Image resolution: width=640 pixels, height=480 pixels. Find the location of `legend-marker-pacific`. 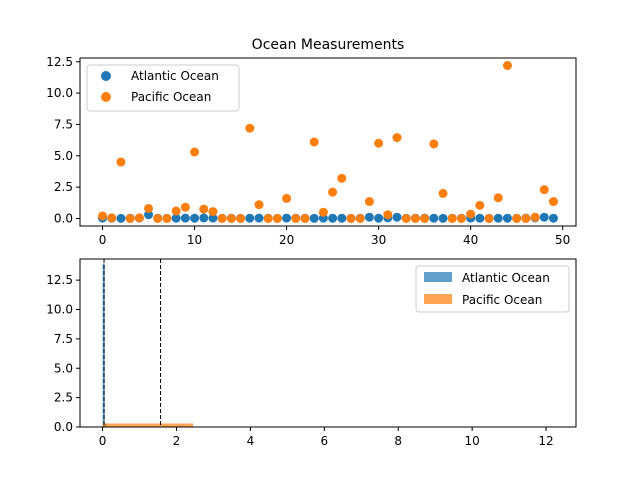

legend-marker-pacific is located at coordinates (106, 97).